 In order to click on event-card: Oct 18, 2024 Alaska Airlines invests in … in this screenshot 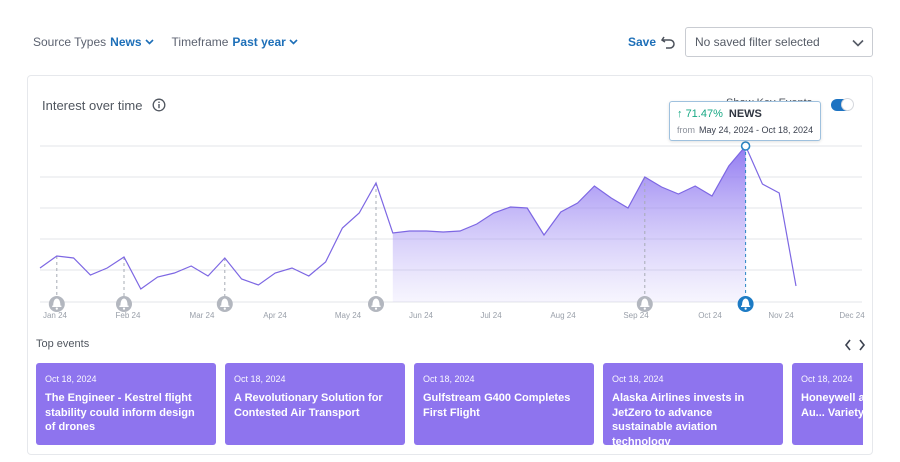, I will do `click(693, 404)`.